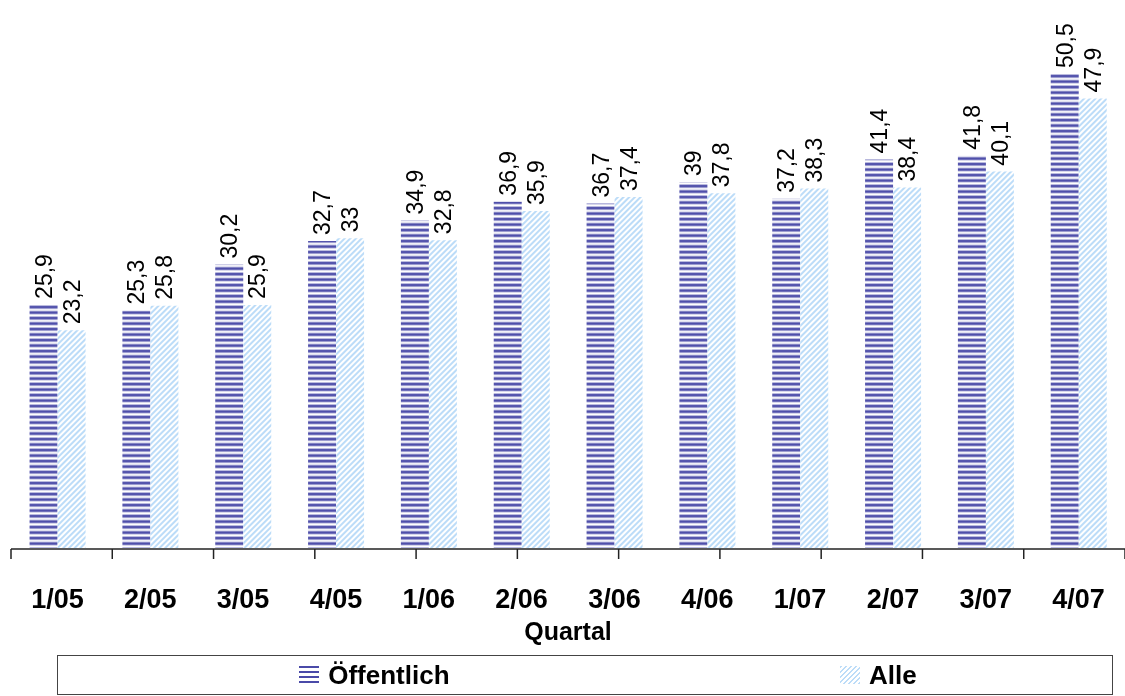 The width and height of the screenshot is (1125, 696). I want to click on x-tick-label: 2/06, so click(521, 599).